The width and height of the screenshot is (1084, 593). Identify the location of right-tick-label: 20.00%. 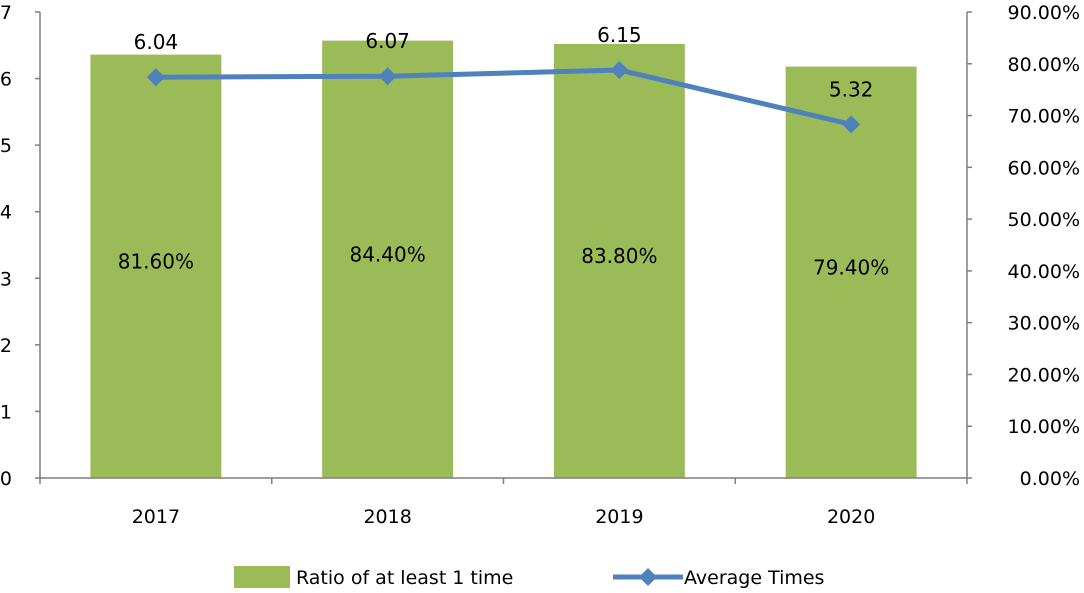
(1044, 375).